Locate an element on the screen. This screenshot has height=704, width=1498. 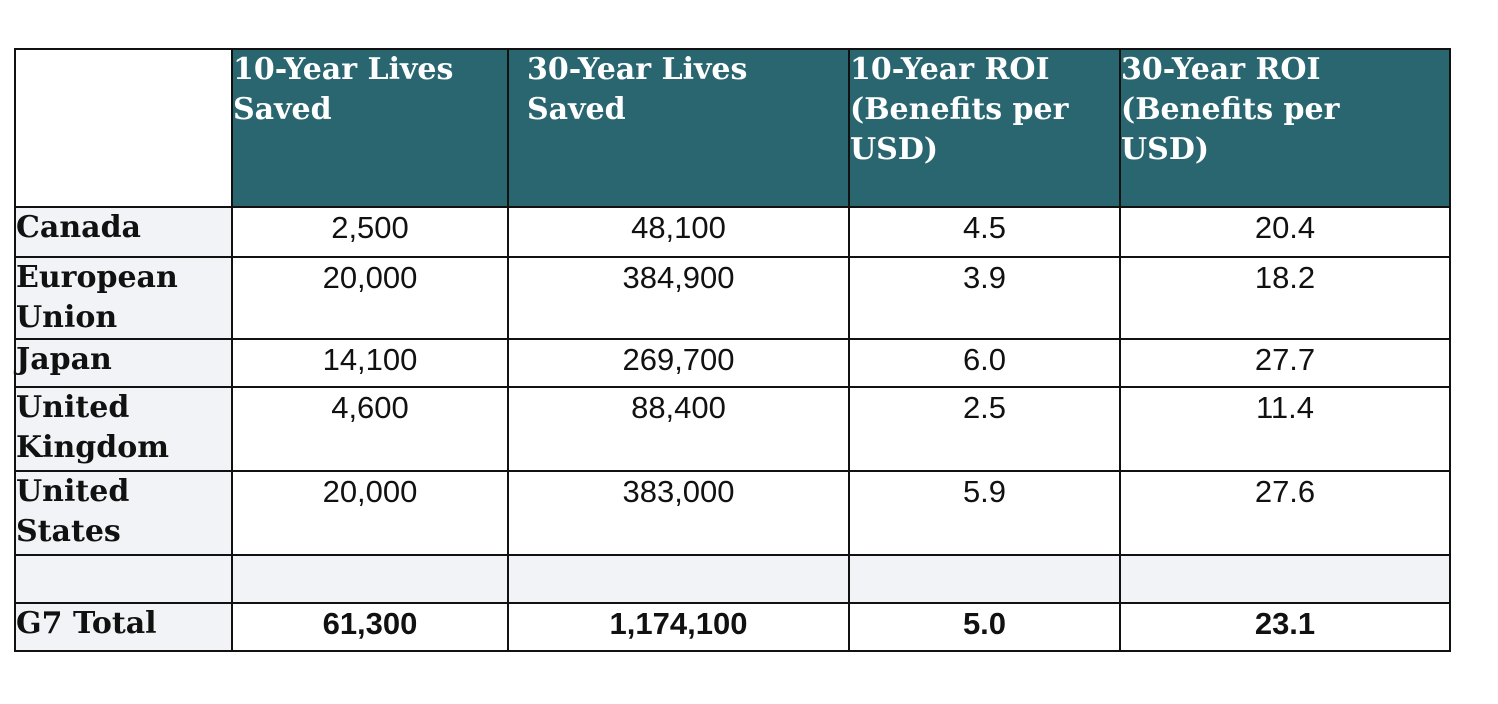
header-30yr-roi: 30-Year ROI (Benefits per USD) is located at coordinates (1285, 128).